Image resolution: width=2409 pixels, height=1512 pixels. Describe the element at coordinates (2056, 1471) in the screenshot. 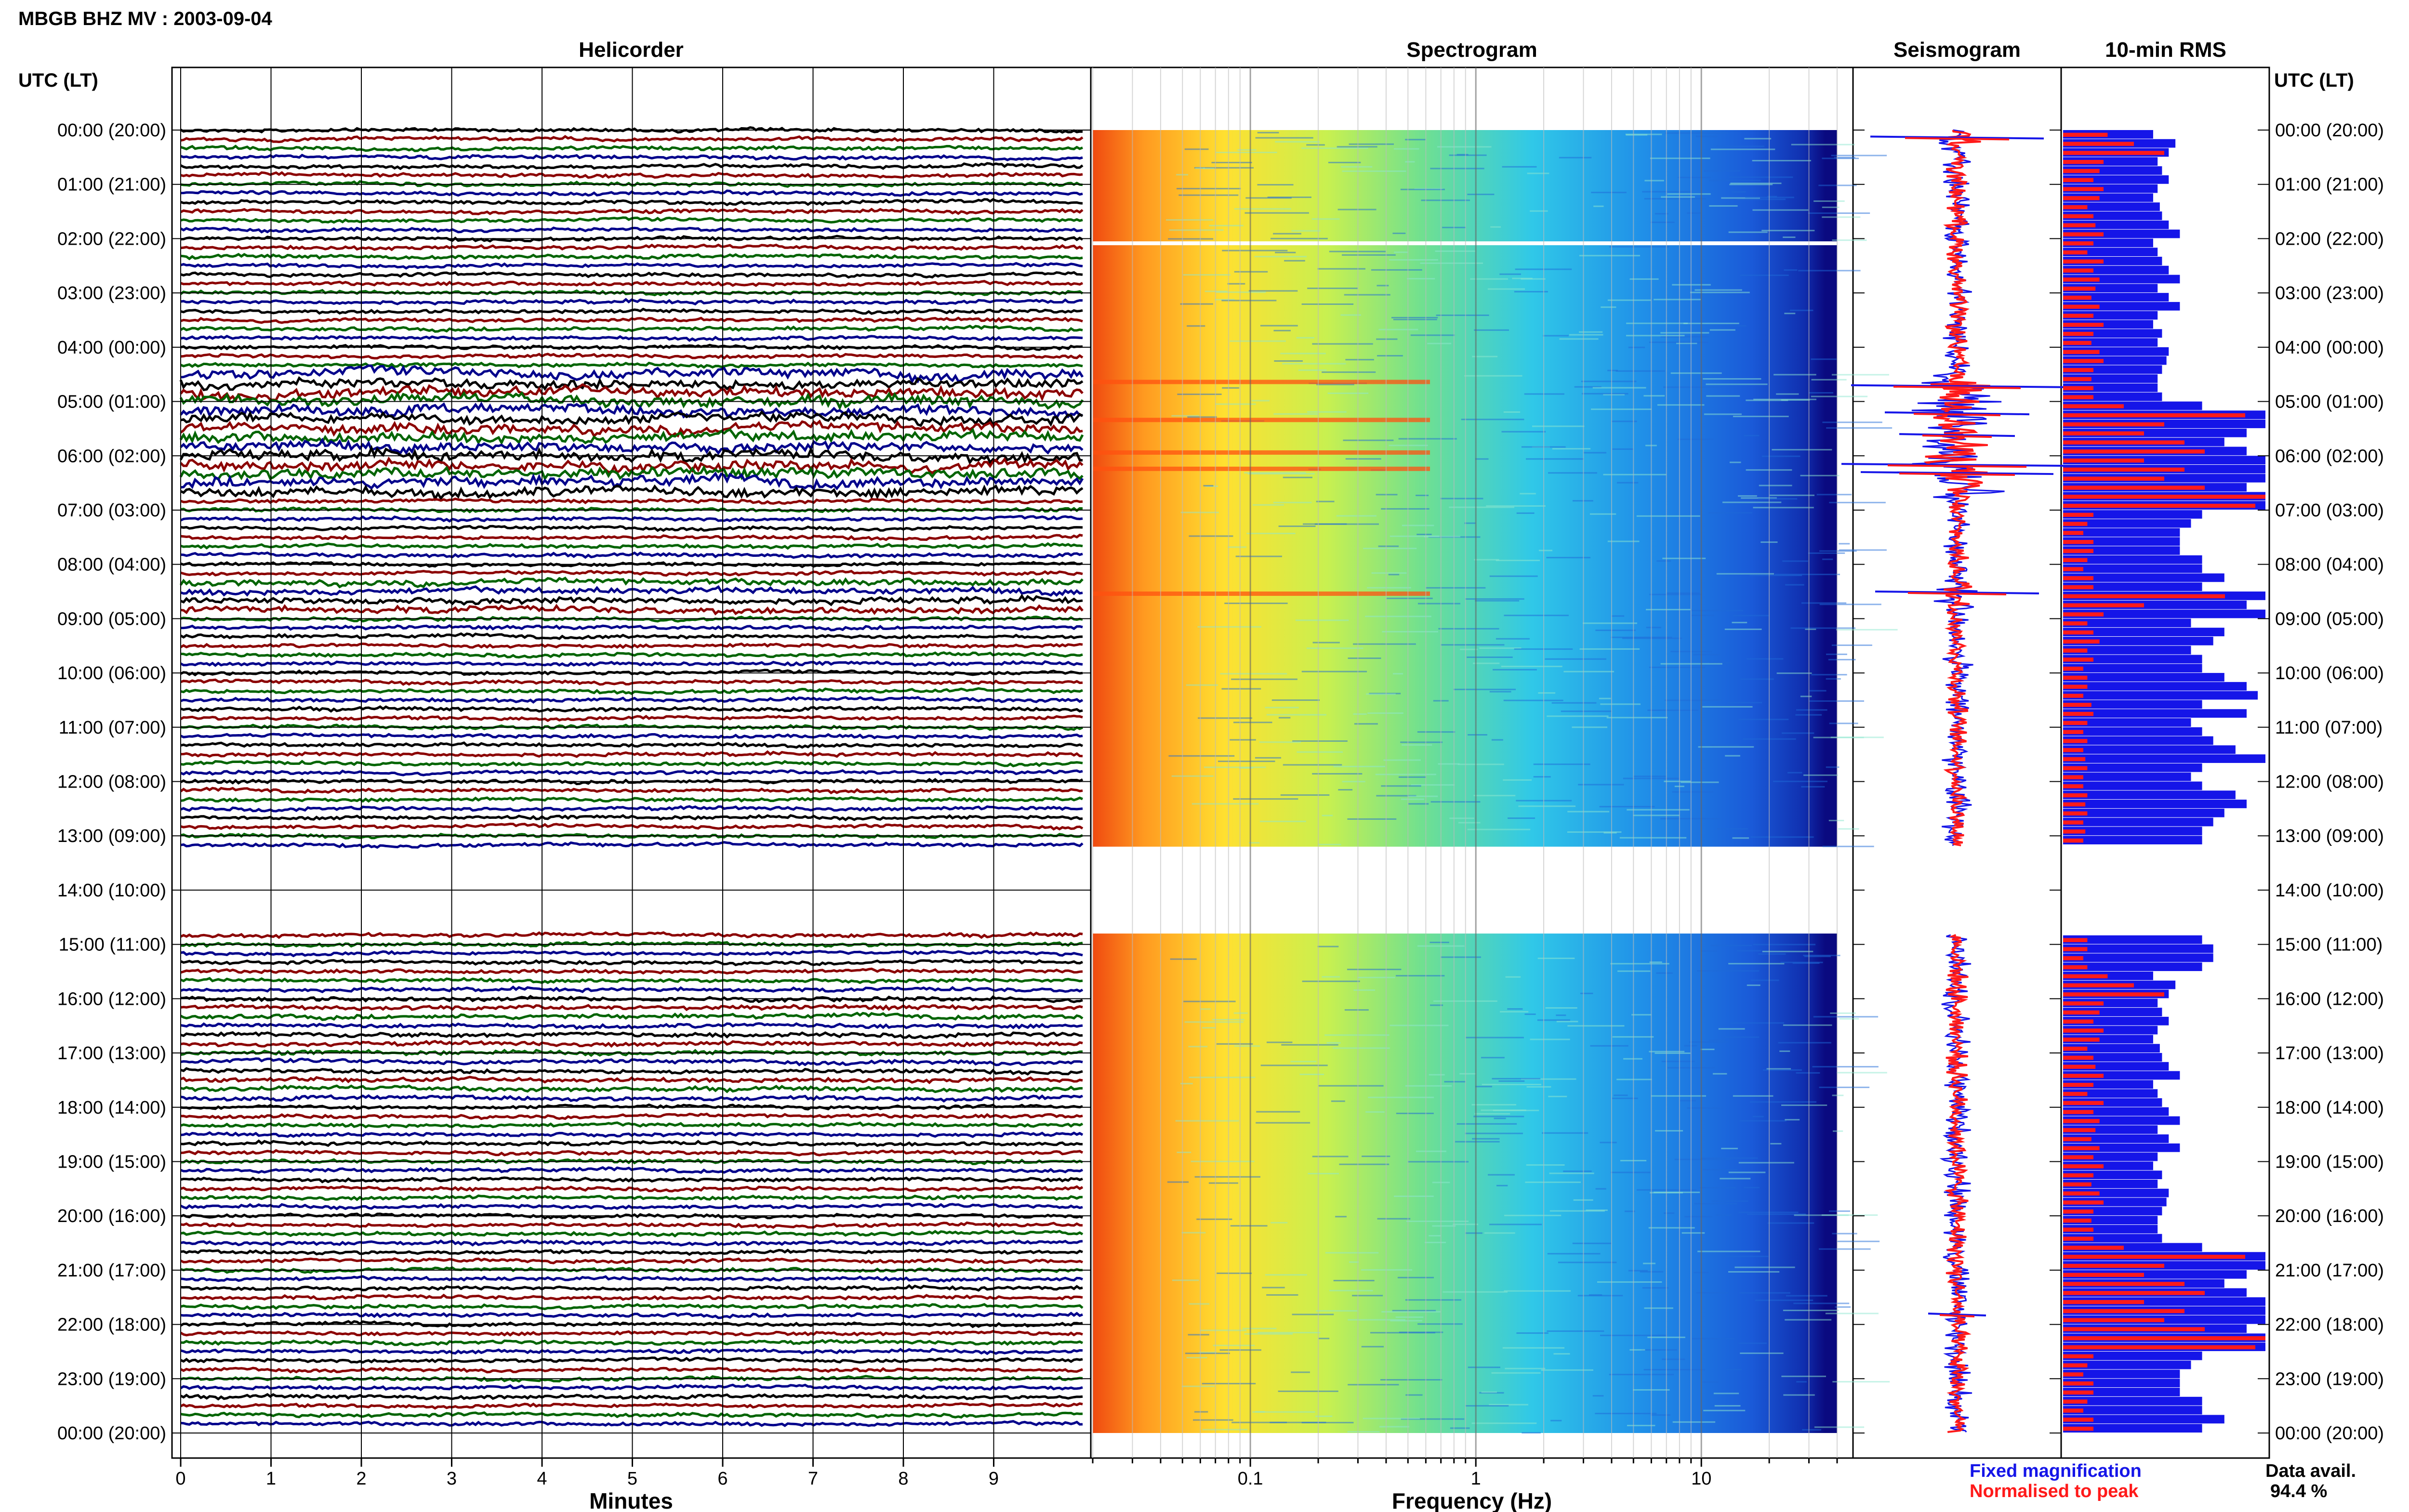

I see `legend-fixed-magnification: Fixed magnification` at that location.